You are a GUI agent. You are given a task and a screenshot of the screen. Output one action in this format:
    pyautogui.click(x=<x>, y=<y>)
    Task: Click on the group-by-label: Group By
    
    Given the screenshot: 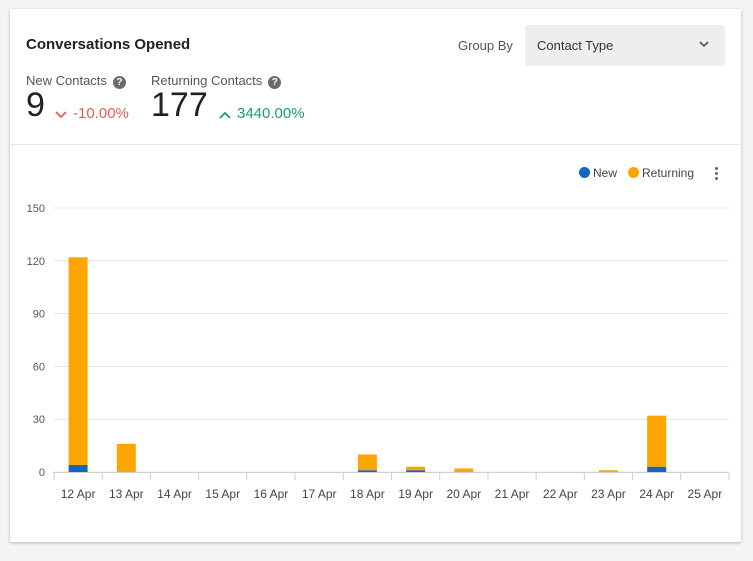 What is the action you would take?
    pyautogui.click(x=485, y=45)
    